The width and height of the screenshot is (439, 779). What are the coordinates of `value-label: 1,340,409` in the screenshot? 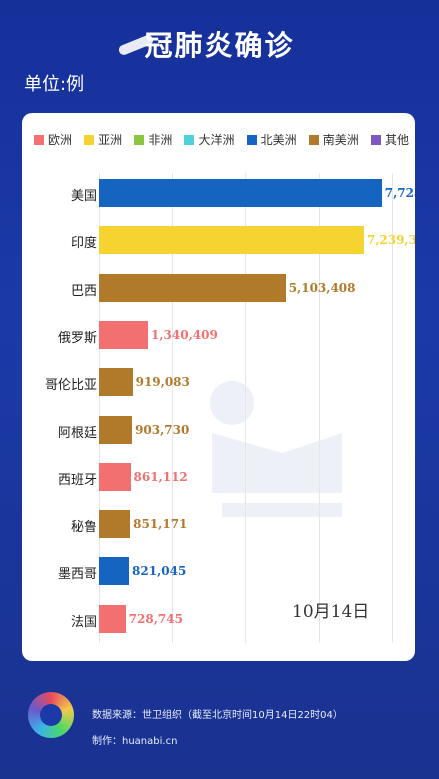 It's located at (184, 334).